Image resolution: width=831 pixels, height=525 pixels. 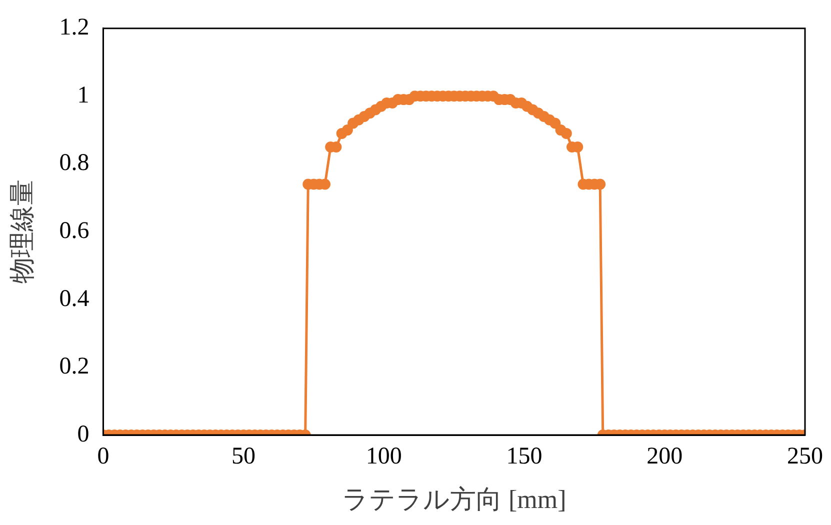 What do you see at coordinates (74, 163) in the screenshot?
I see `y-tick-label: 0.8` at bounding box center [74, 163].